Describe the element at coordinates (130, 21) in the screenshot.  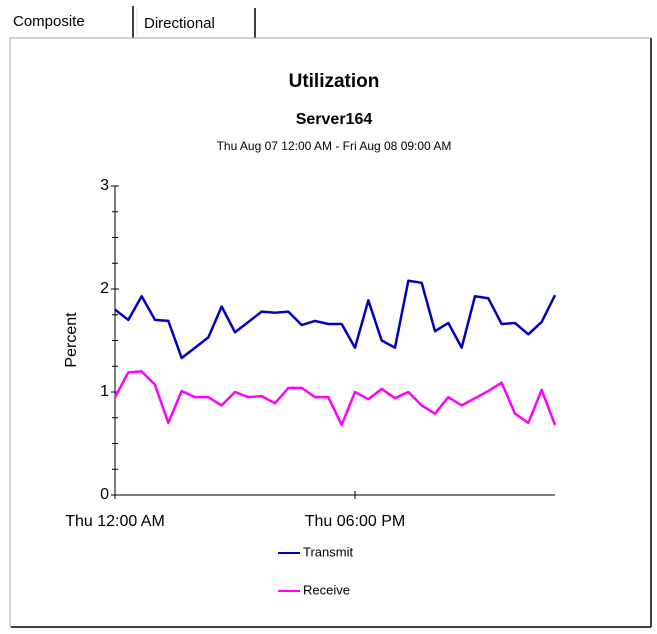
I see `tab-bar: Composite Directional` at that location.